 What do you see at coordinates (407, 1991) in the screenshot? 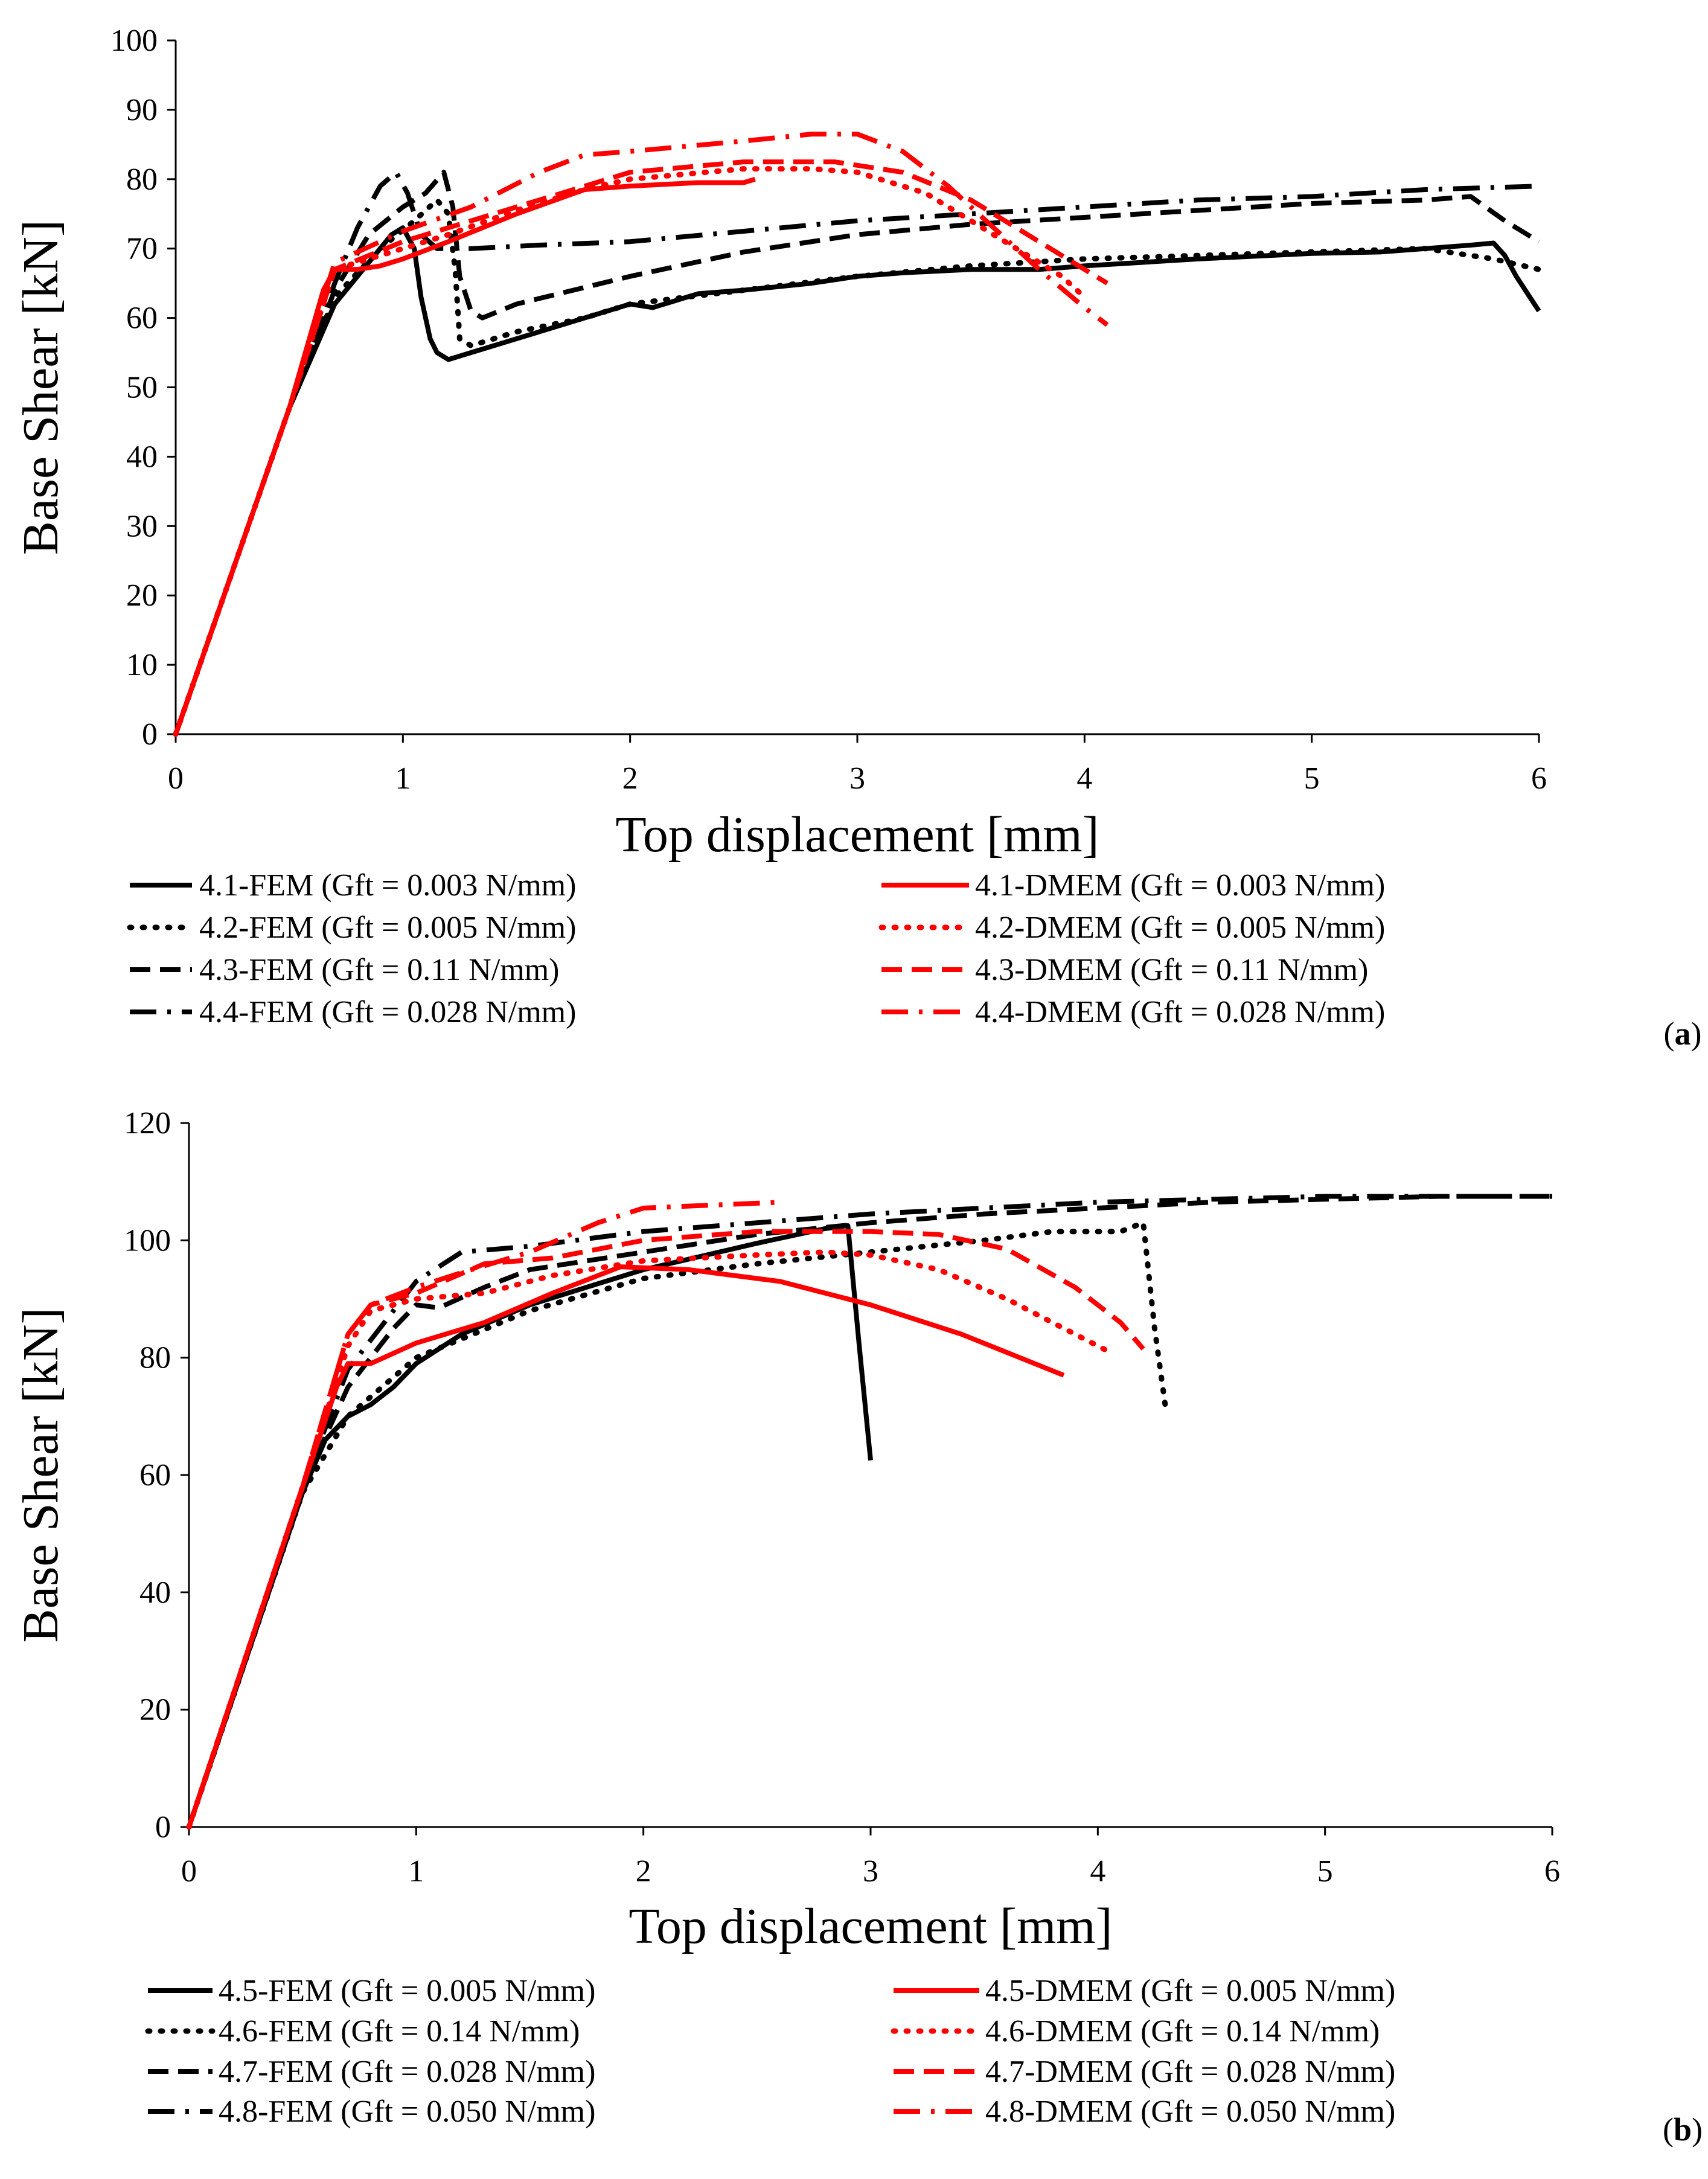
I see `legend-label: 4.5-FEM (Gft = 0.005 N/mm)` at bounding box center [407, 1991].